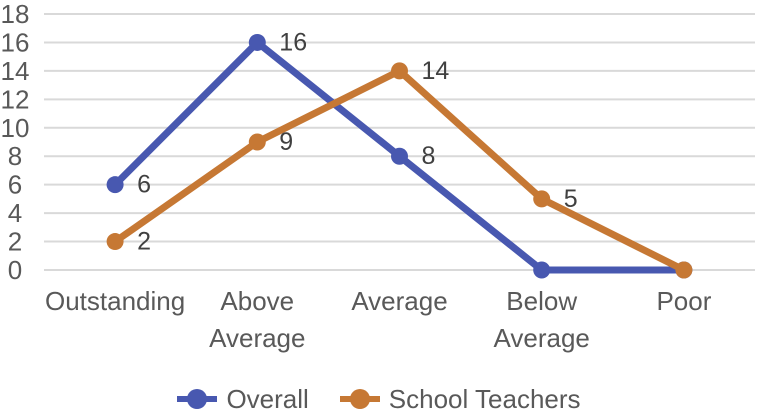 Image resolution: width=757 pixels, height=418 pixels. I want to click on legend-entry-school-teachers: School Teachers, so click(460, 399).